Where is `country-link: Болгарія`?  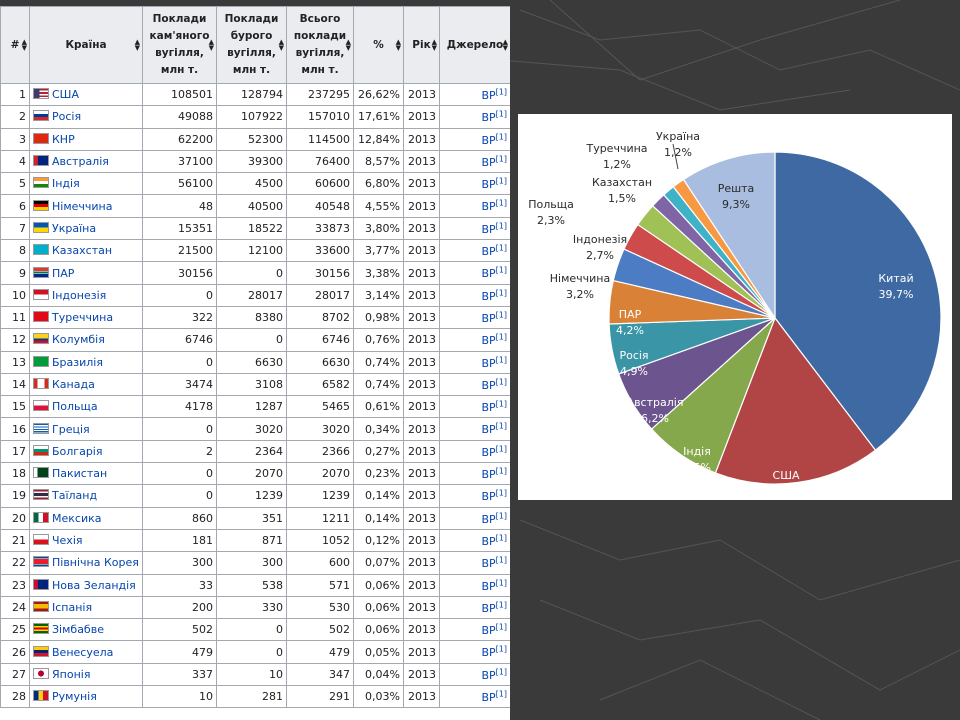 country-link: Болгарія is located at coordinates (77, 451).